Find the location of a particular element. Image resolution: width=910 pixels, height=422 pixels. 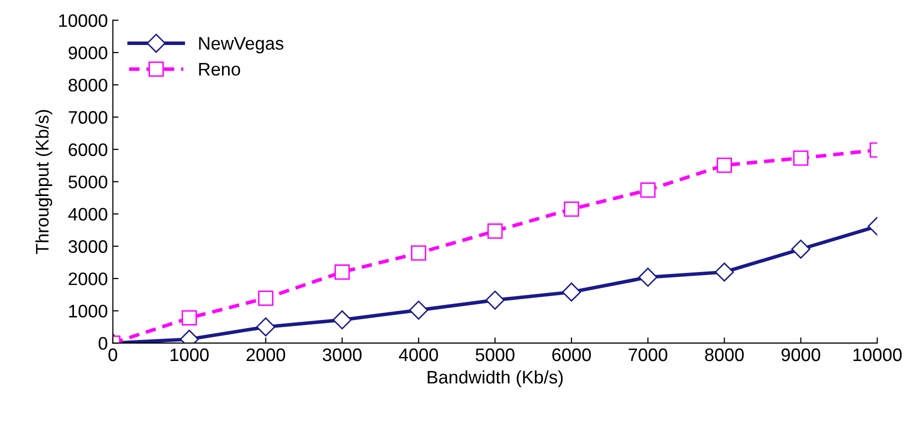

legend-label: NewVegas is located at coordinates (241, 45).